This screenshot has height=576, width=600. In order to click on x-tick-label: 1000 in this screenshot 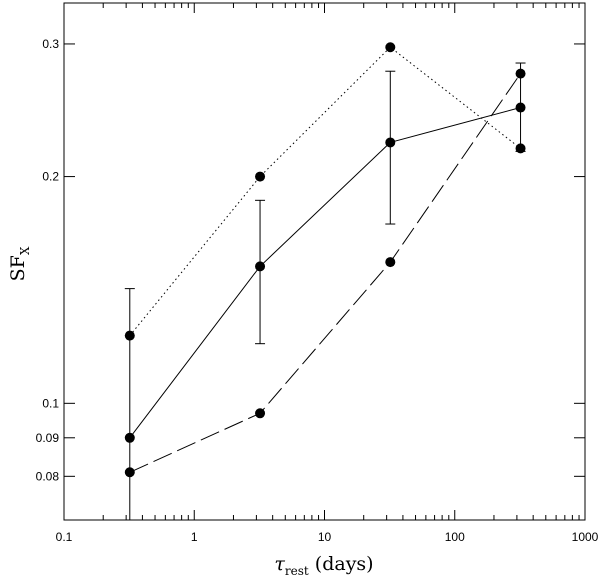, I will do `click(585, 537)`.